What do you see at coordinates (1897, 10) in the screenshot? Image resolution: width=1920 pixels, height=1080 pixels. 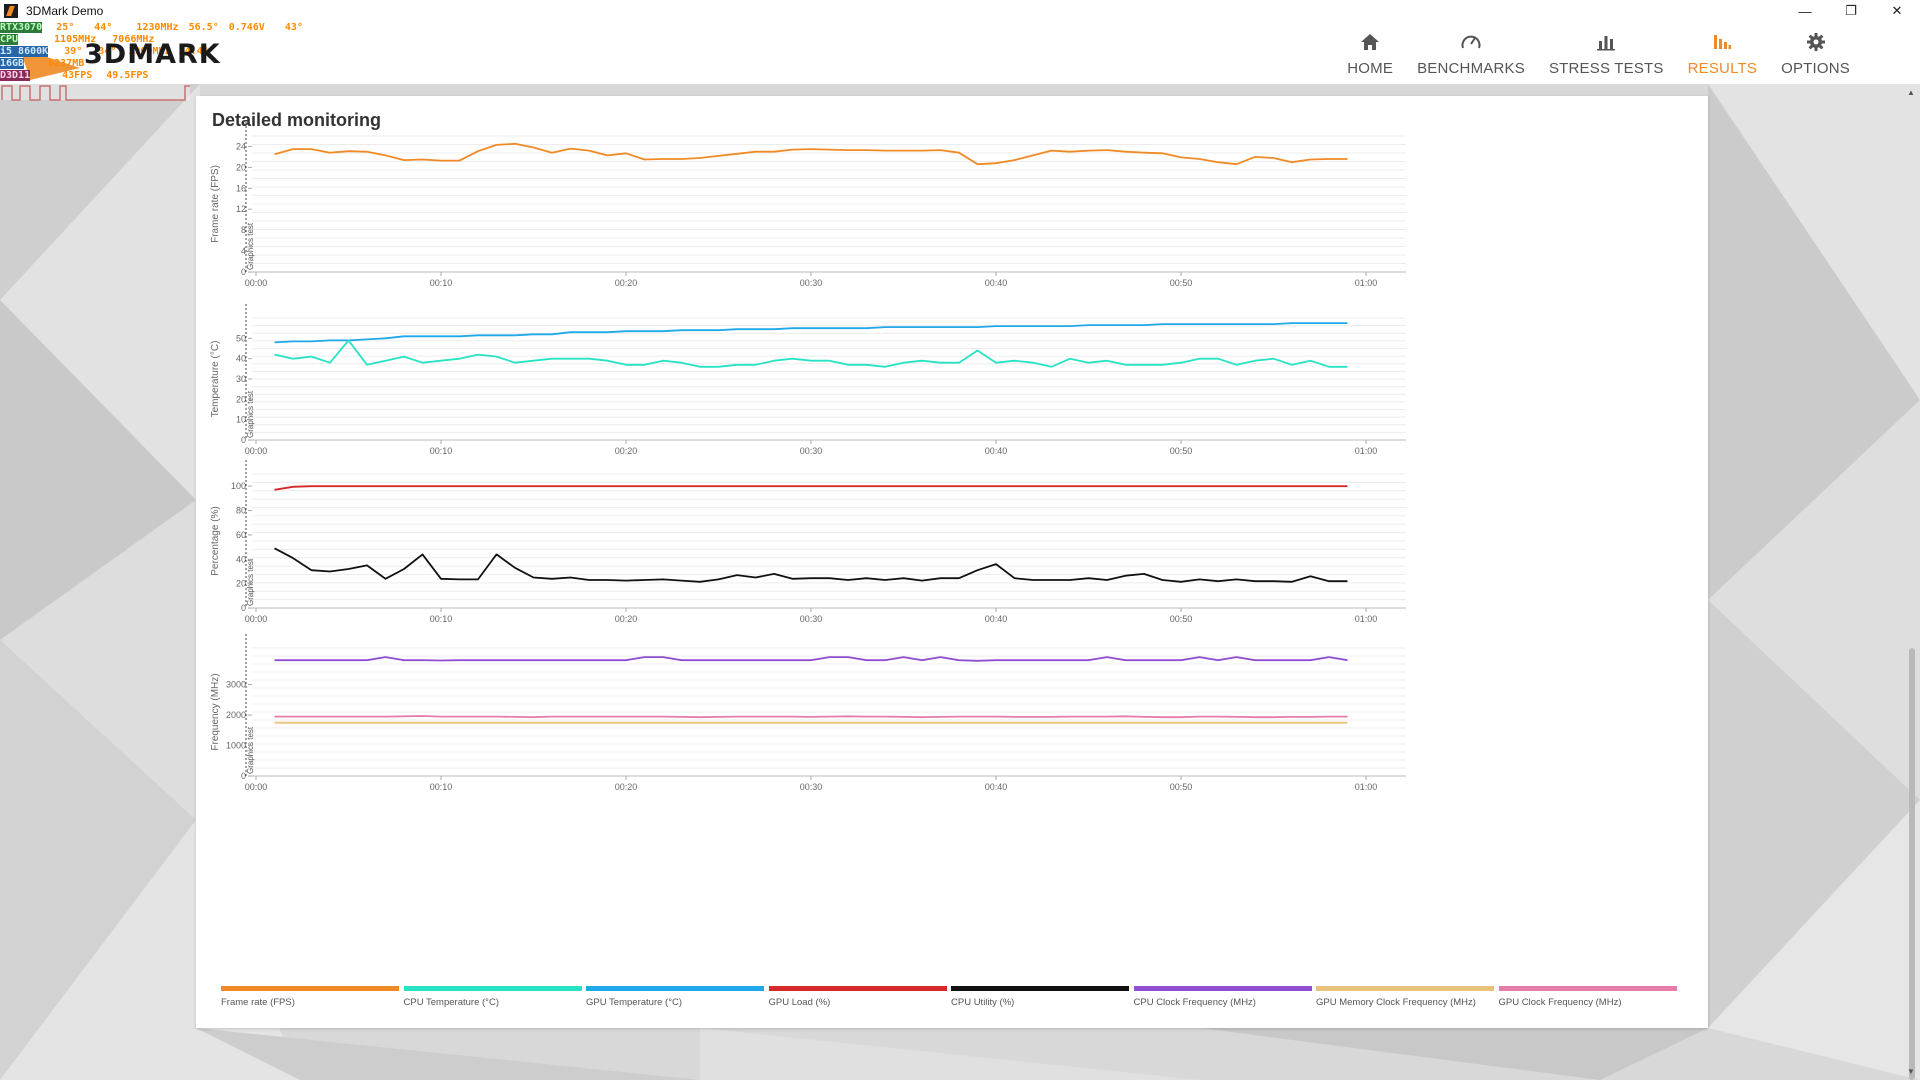 I see `close-button: ✕` at bounding box center [1897, 10].